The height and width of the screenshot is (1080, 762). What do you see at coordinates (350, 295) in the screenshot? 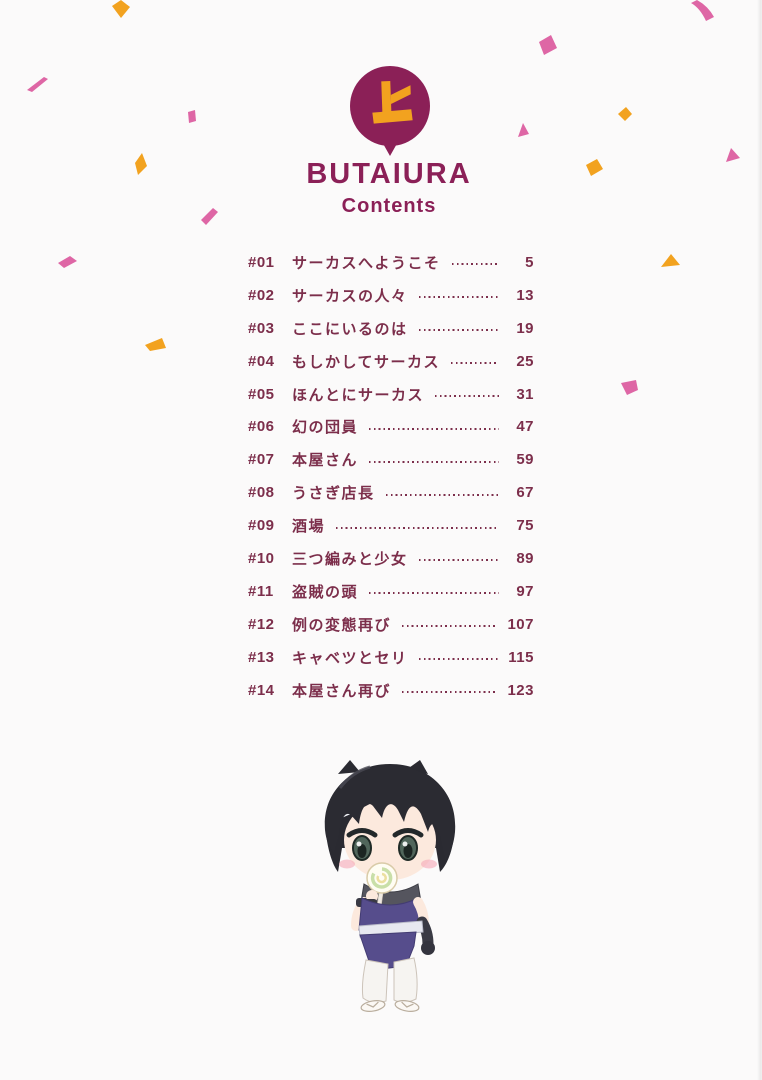
I see `chapter-title: サーカスの人々` at bounding box center [350, 295].